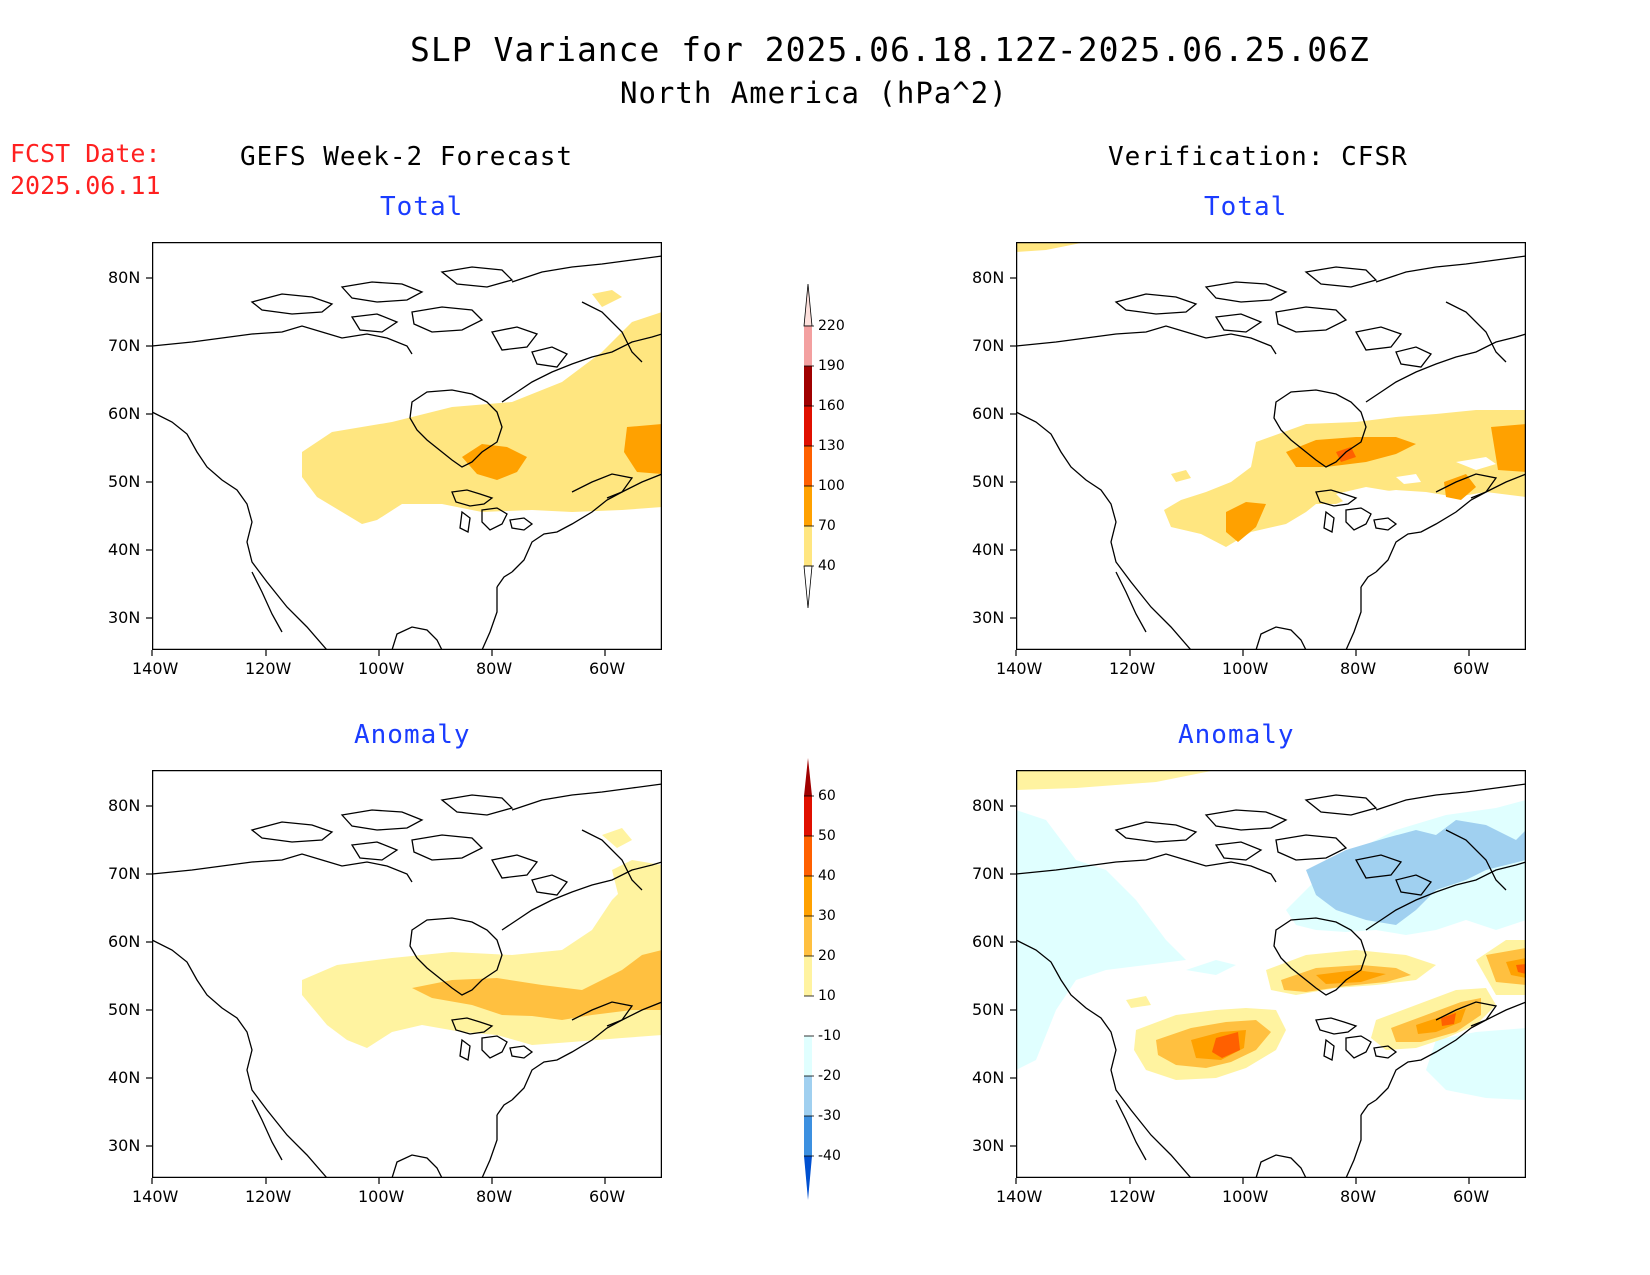 The image size is (1650, 1275). I want to click on colorbar-total-label-70: 70, so click(827, 526).